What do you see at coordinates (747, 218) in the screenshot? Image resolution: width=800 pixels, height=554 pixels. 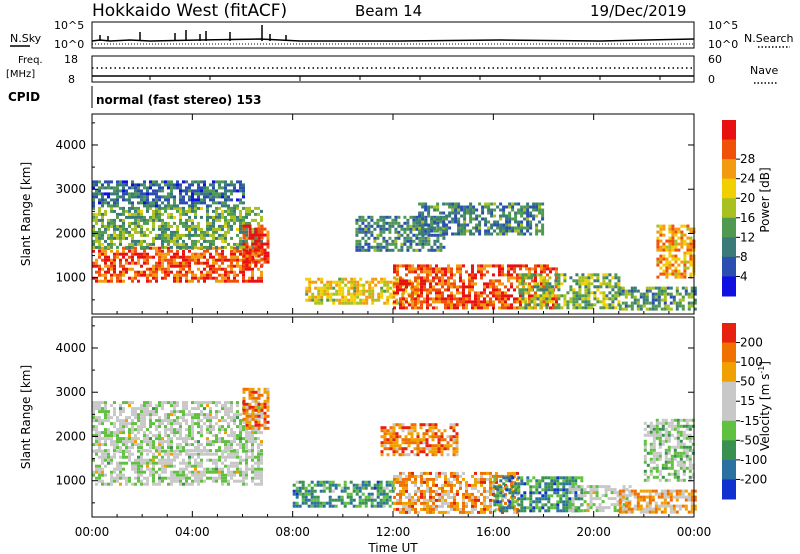 I see `power-colorbar-tick-label: 16` at bounding box center [747, 218].